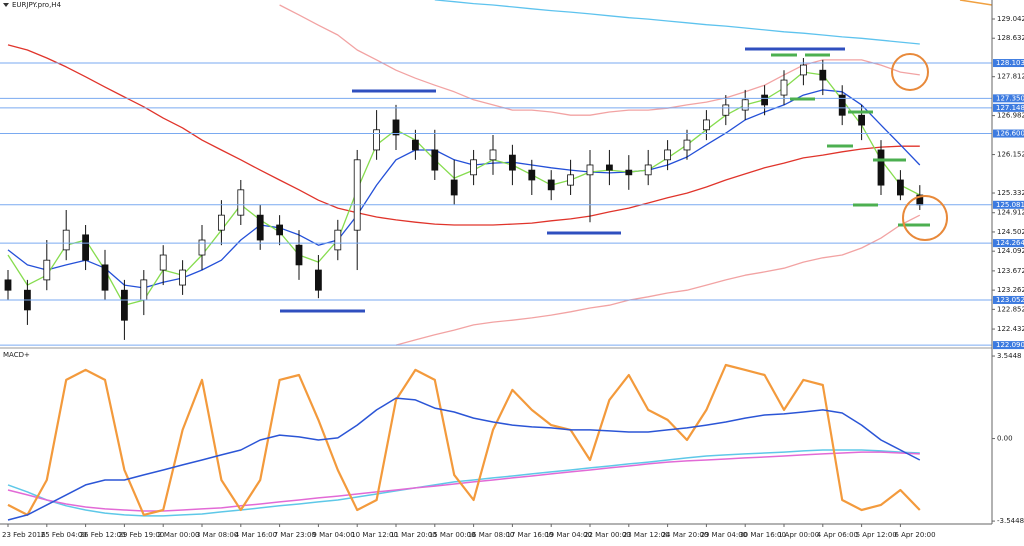 Image resolution: width=1024 pixels, height=546 pixels. I want to click on y-tick-label: 3.5448, so click(1009, 356).